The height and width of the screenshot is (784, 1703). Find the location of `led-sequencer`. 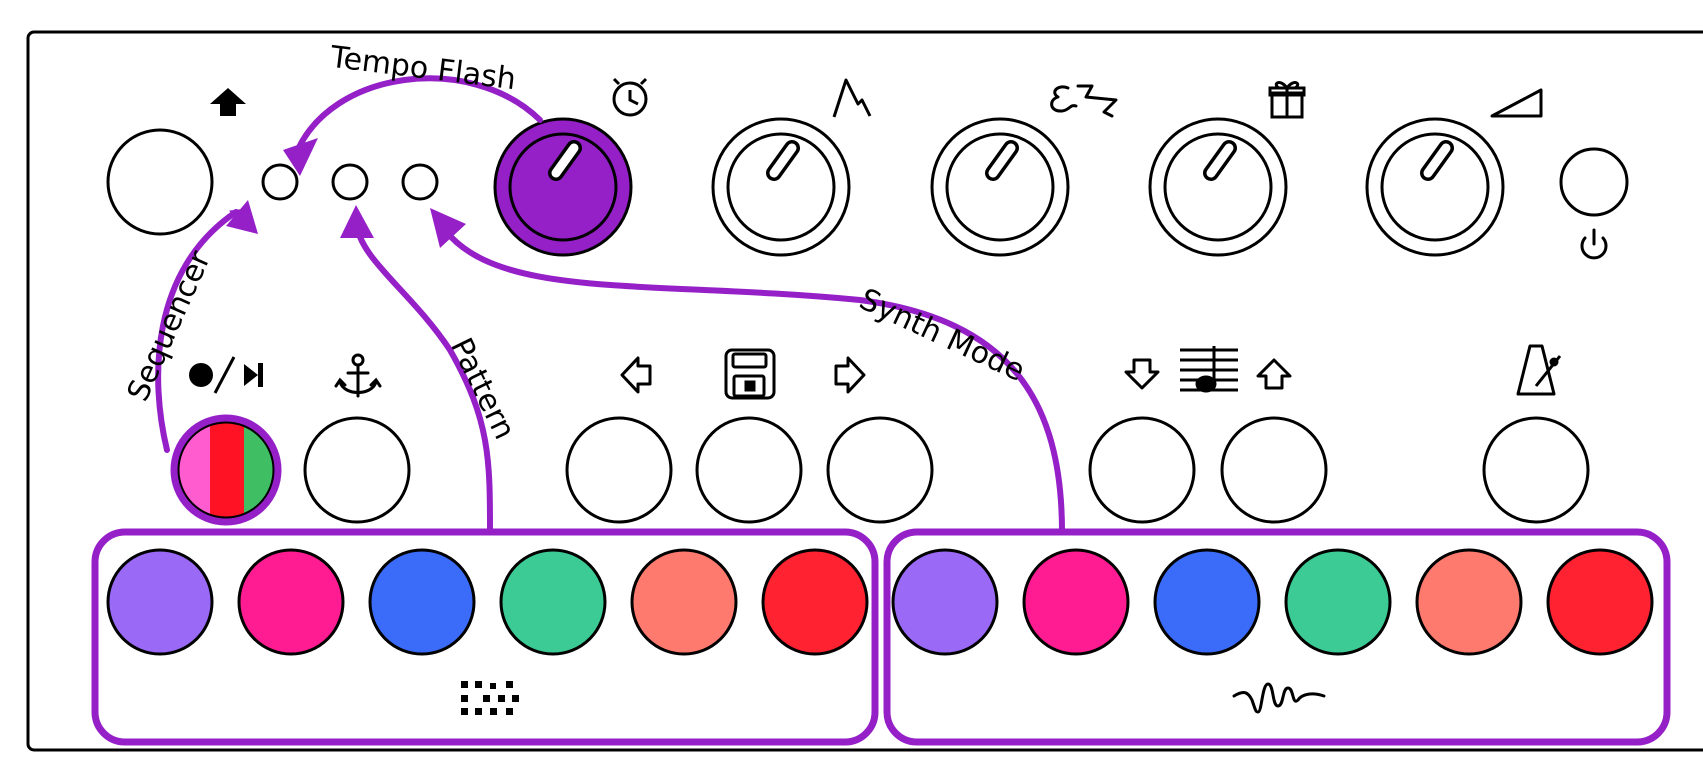

led-sequencer is located at coordinates (280, 182).